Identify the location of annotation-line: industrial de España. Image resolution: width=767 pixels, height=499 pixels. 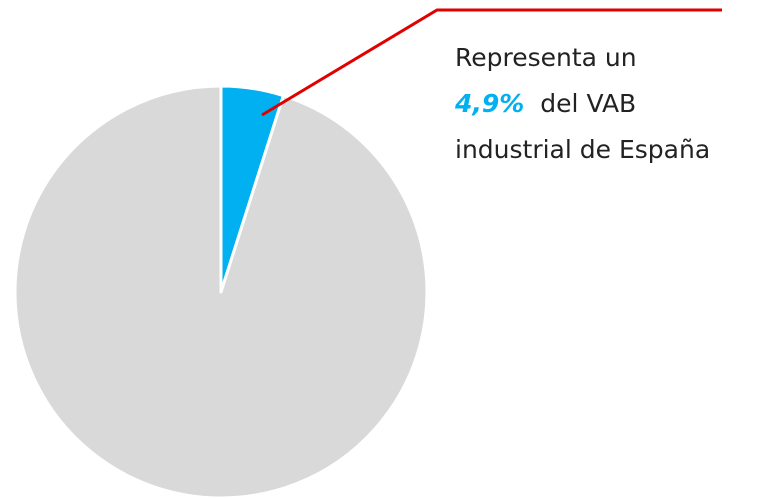
(582, 149).